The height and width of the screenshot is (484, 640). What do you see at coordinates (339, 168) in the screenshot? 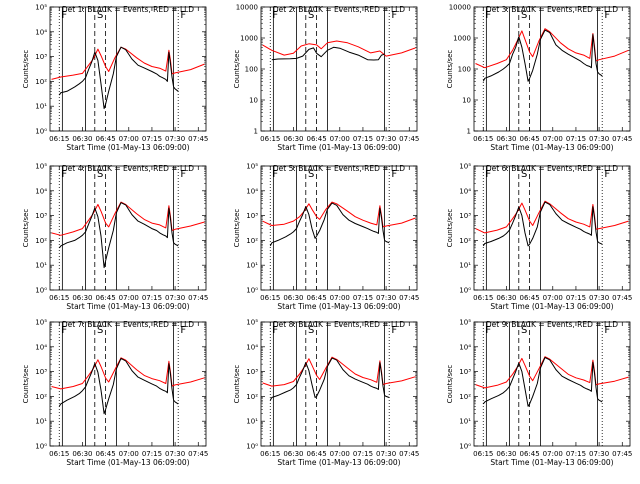
I see `panel-title: Det 5: BLACK = Events, RED = LLD` at bounding box center [339, 168].